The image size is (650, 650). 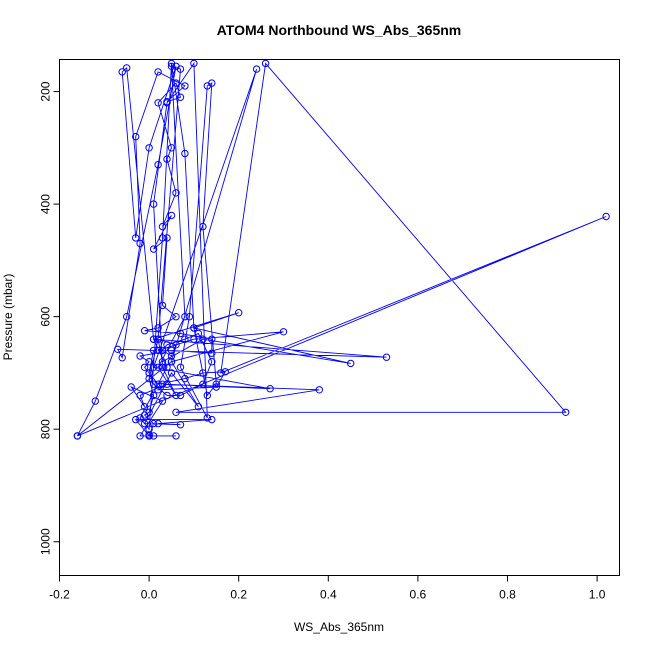 What do you see at coordinates (418, 595) in the screenshot?
I see `x-tick-label: 0.6` at bounding box center [418, 595].